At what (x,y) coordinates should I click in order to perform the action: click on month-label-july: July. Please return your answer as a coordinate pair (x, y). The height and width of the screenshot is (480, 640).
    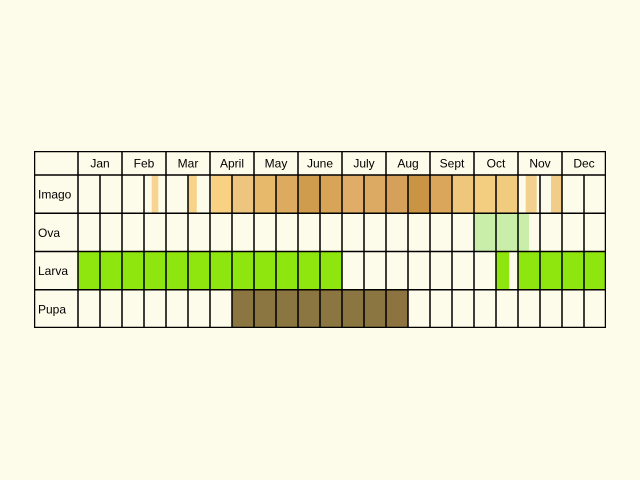
    Looking at the image, I should click on (363, 164).